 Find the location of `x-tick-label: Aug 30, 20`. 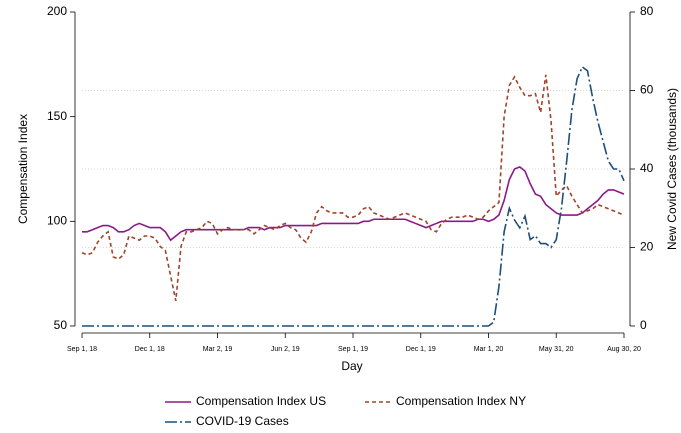

x-tick-label: Aug 30, 20 is located at coordinates (624, 349).